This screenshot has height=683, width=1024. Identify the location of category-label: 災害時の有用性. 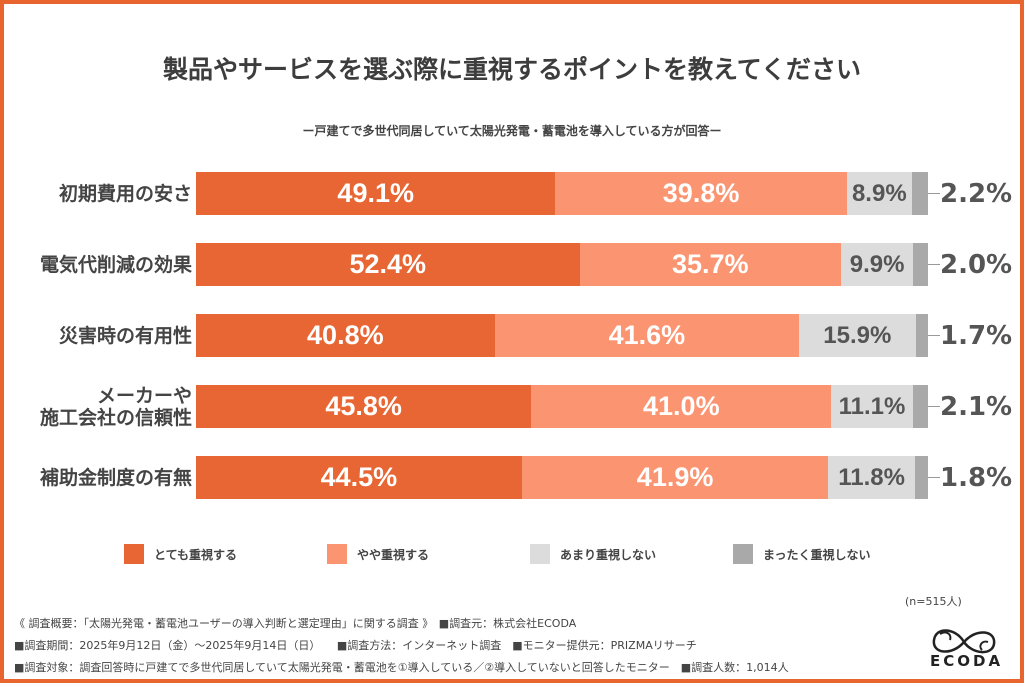
(125, 336).